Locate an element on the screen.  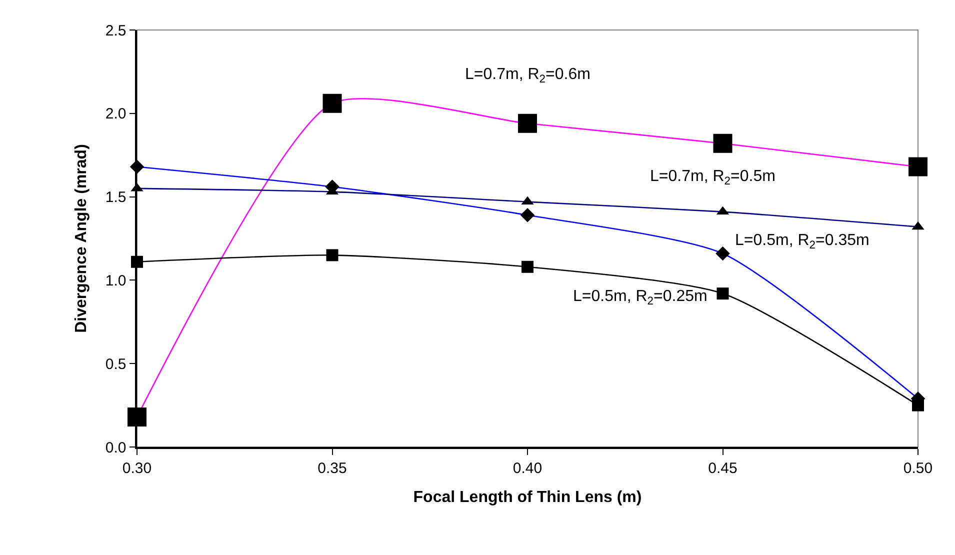
series-label: L=0.5m, R$_{2}$=0.35m is located at coordinates (802, 242).